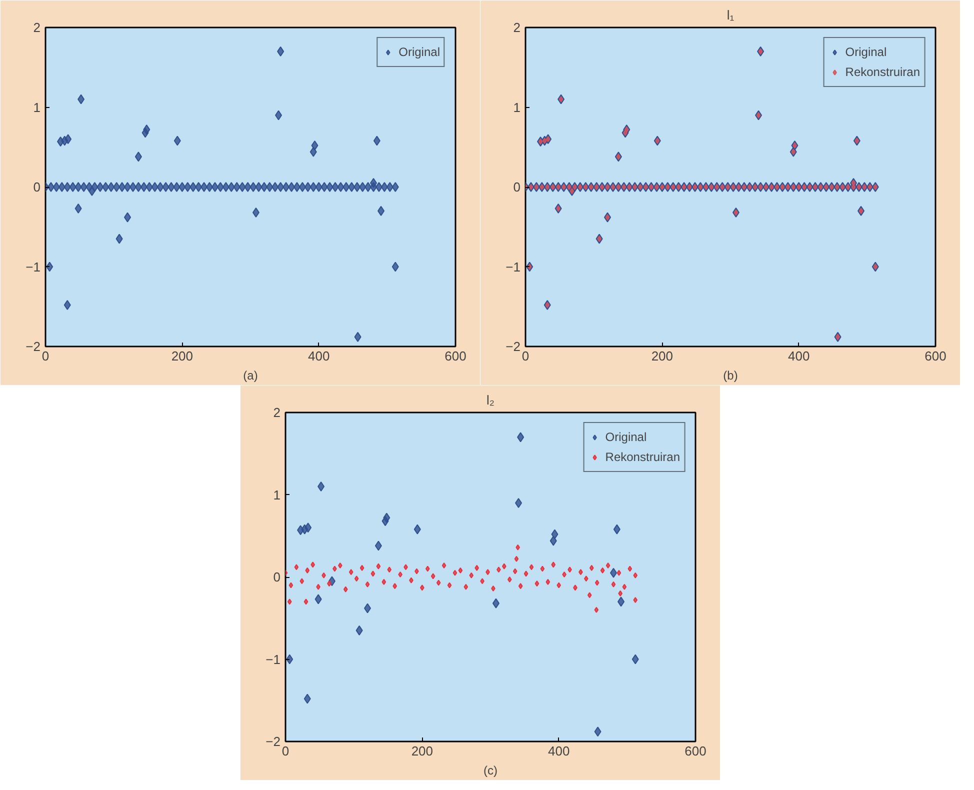 The width and height of the screenshot is (974, 790). What do you see at coordinates (250, 375) in the screenshot?
I see `x-axis-title: (a)` at bounding box center [250, 375].